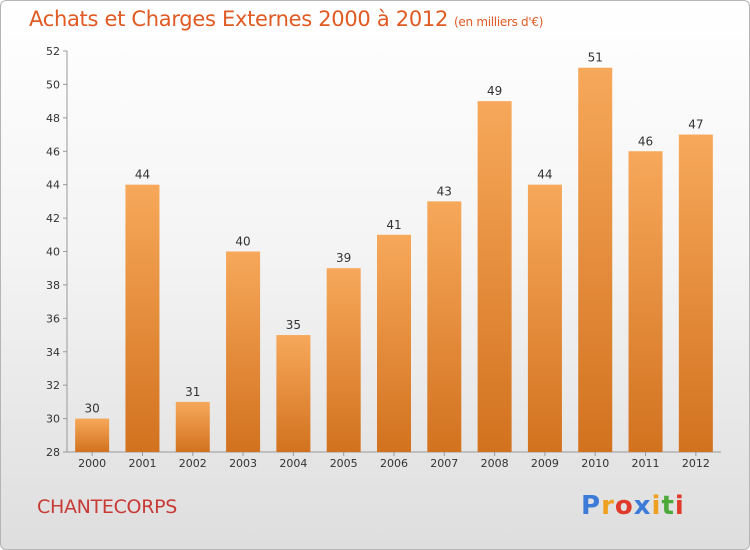  What do you see at coordinates (92, 463) in the screenshot?
I see `x-tick-label-2000: 2000` at bounding box center [92, 463].